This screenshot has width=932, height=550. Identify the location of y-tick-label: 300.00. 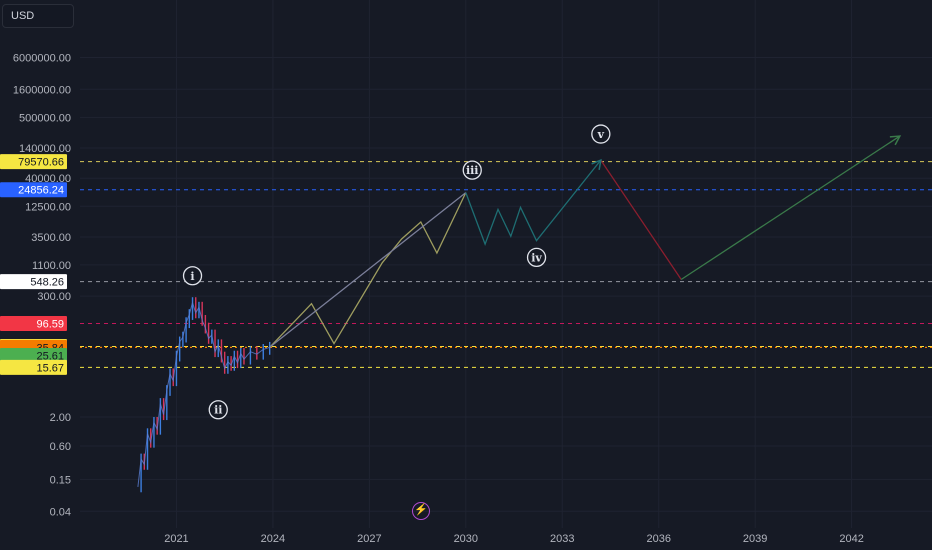
(54, 297).